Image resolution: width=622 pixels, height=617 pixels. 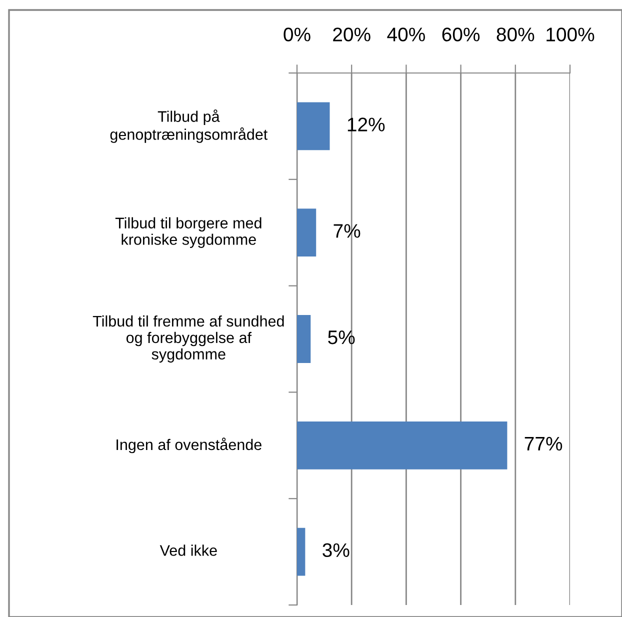 I want to click on x-tick-label: 100%, so click(x=570, y=35).